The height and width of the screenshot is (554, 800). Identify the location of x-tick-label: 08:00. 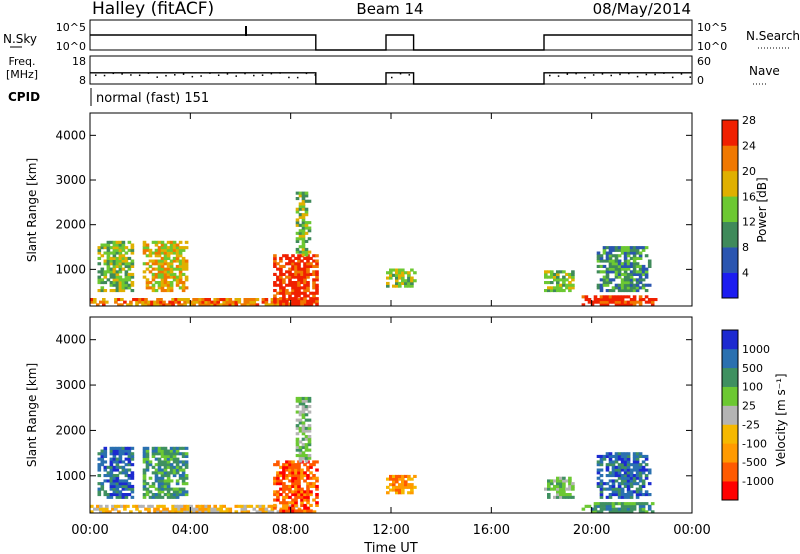
(290, 530).